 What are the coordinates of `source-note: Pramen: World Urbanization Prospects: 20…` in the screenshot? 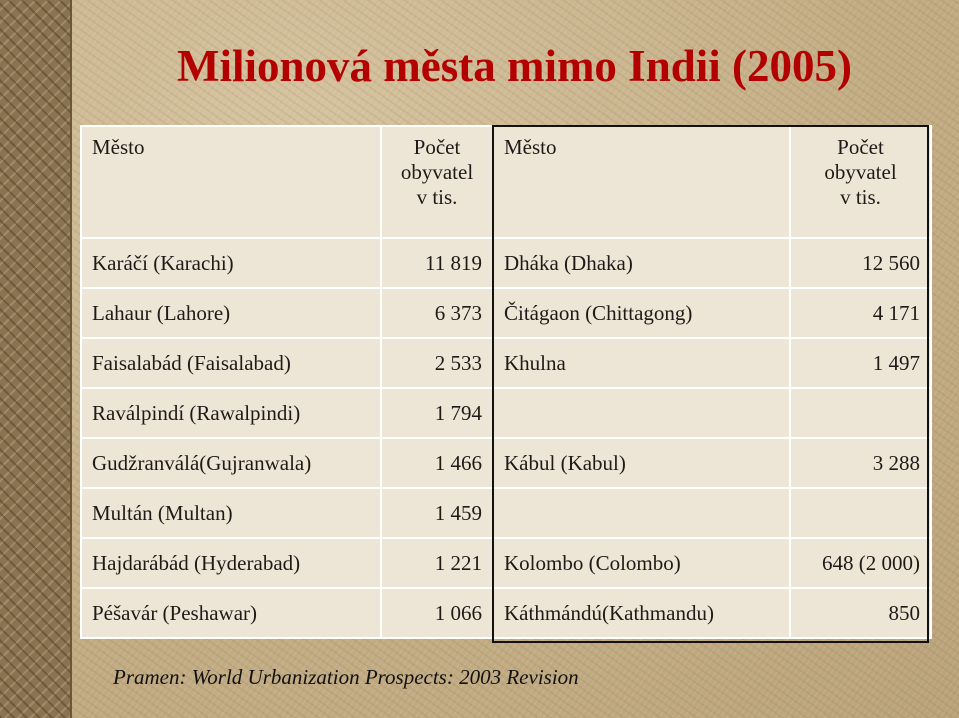 It's located at (346, 677).